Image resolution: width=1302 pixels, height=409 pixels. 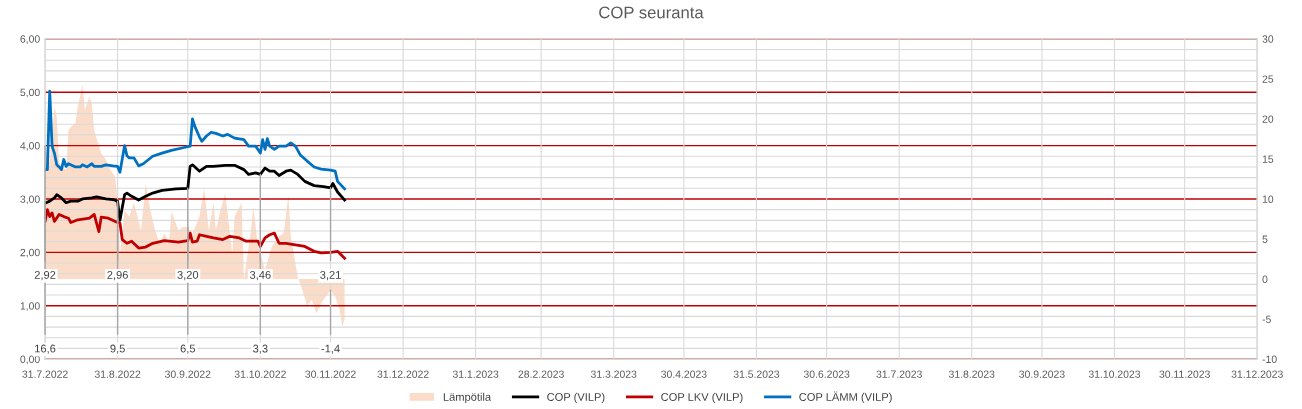 I want to click on y2-tick-label: 30, so click(x=1268, y=39).